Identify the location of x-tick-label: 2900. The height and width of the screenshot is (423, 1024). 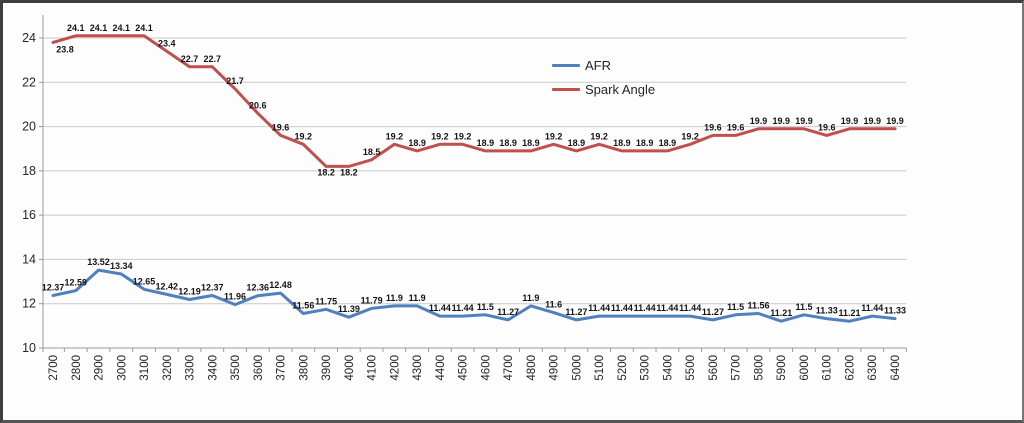
(100, 368).